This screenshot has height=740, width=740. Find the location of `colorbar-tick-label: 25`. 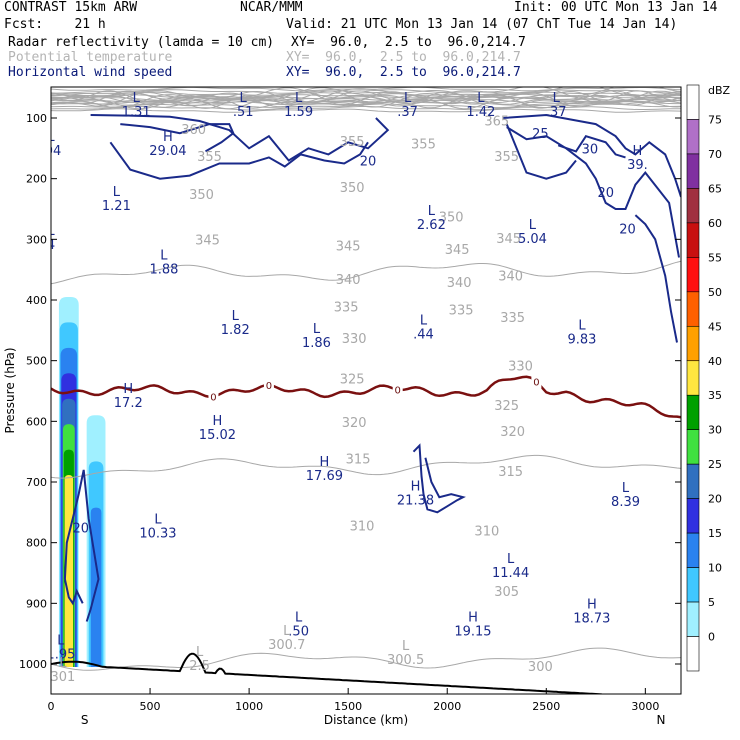

colorbar-tick-label: 25 is located at coordinates (715, 464).